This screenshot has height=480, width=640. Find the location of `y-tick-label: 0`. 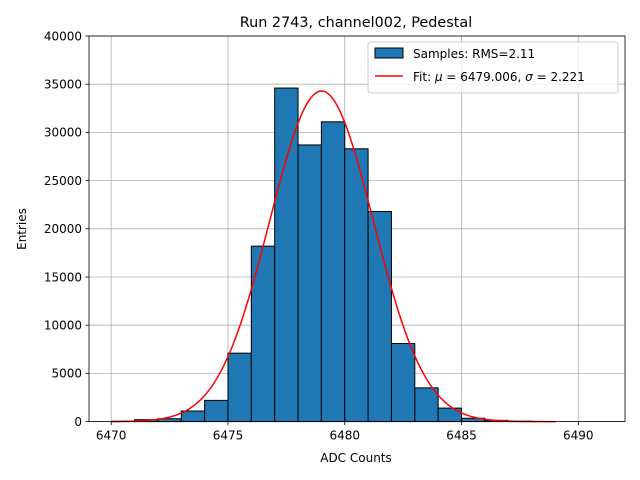

y-tick-label: 0 is located at coordinates (78, 422).